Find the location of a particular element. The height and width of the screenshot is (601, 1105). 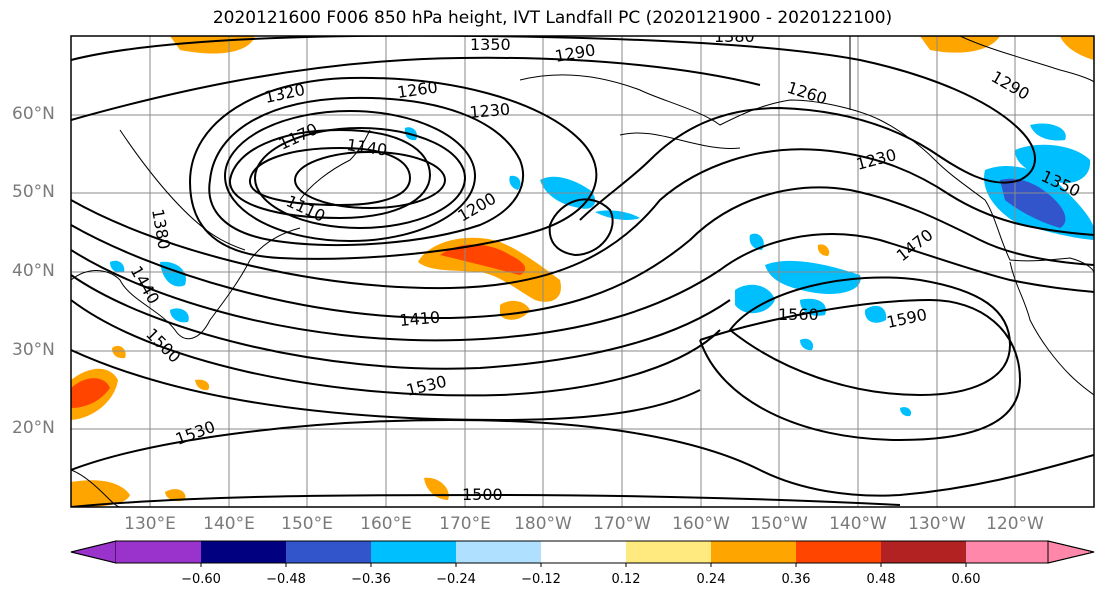

lat-label-30n: 30°N is located at coordinates (33, 350).